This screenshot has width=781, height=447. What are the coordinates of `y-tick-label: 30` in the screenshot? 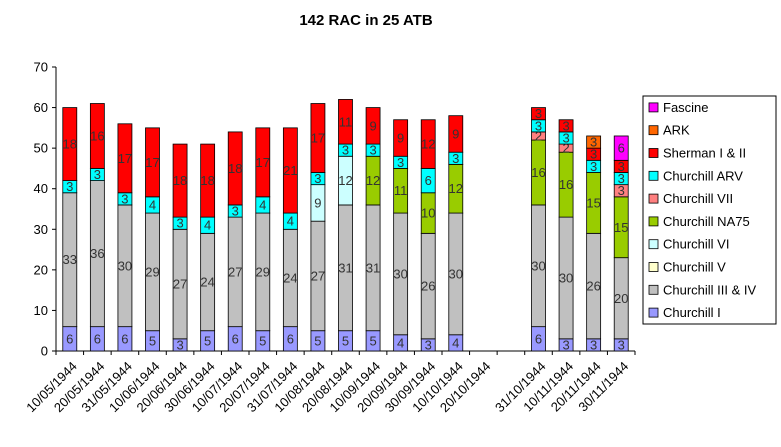 It's located at (41, 229).